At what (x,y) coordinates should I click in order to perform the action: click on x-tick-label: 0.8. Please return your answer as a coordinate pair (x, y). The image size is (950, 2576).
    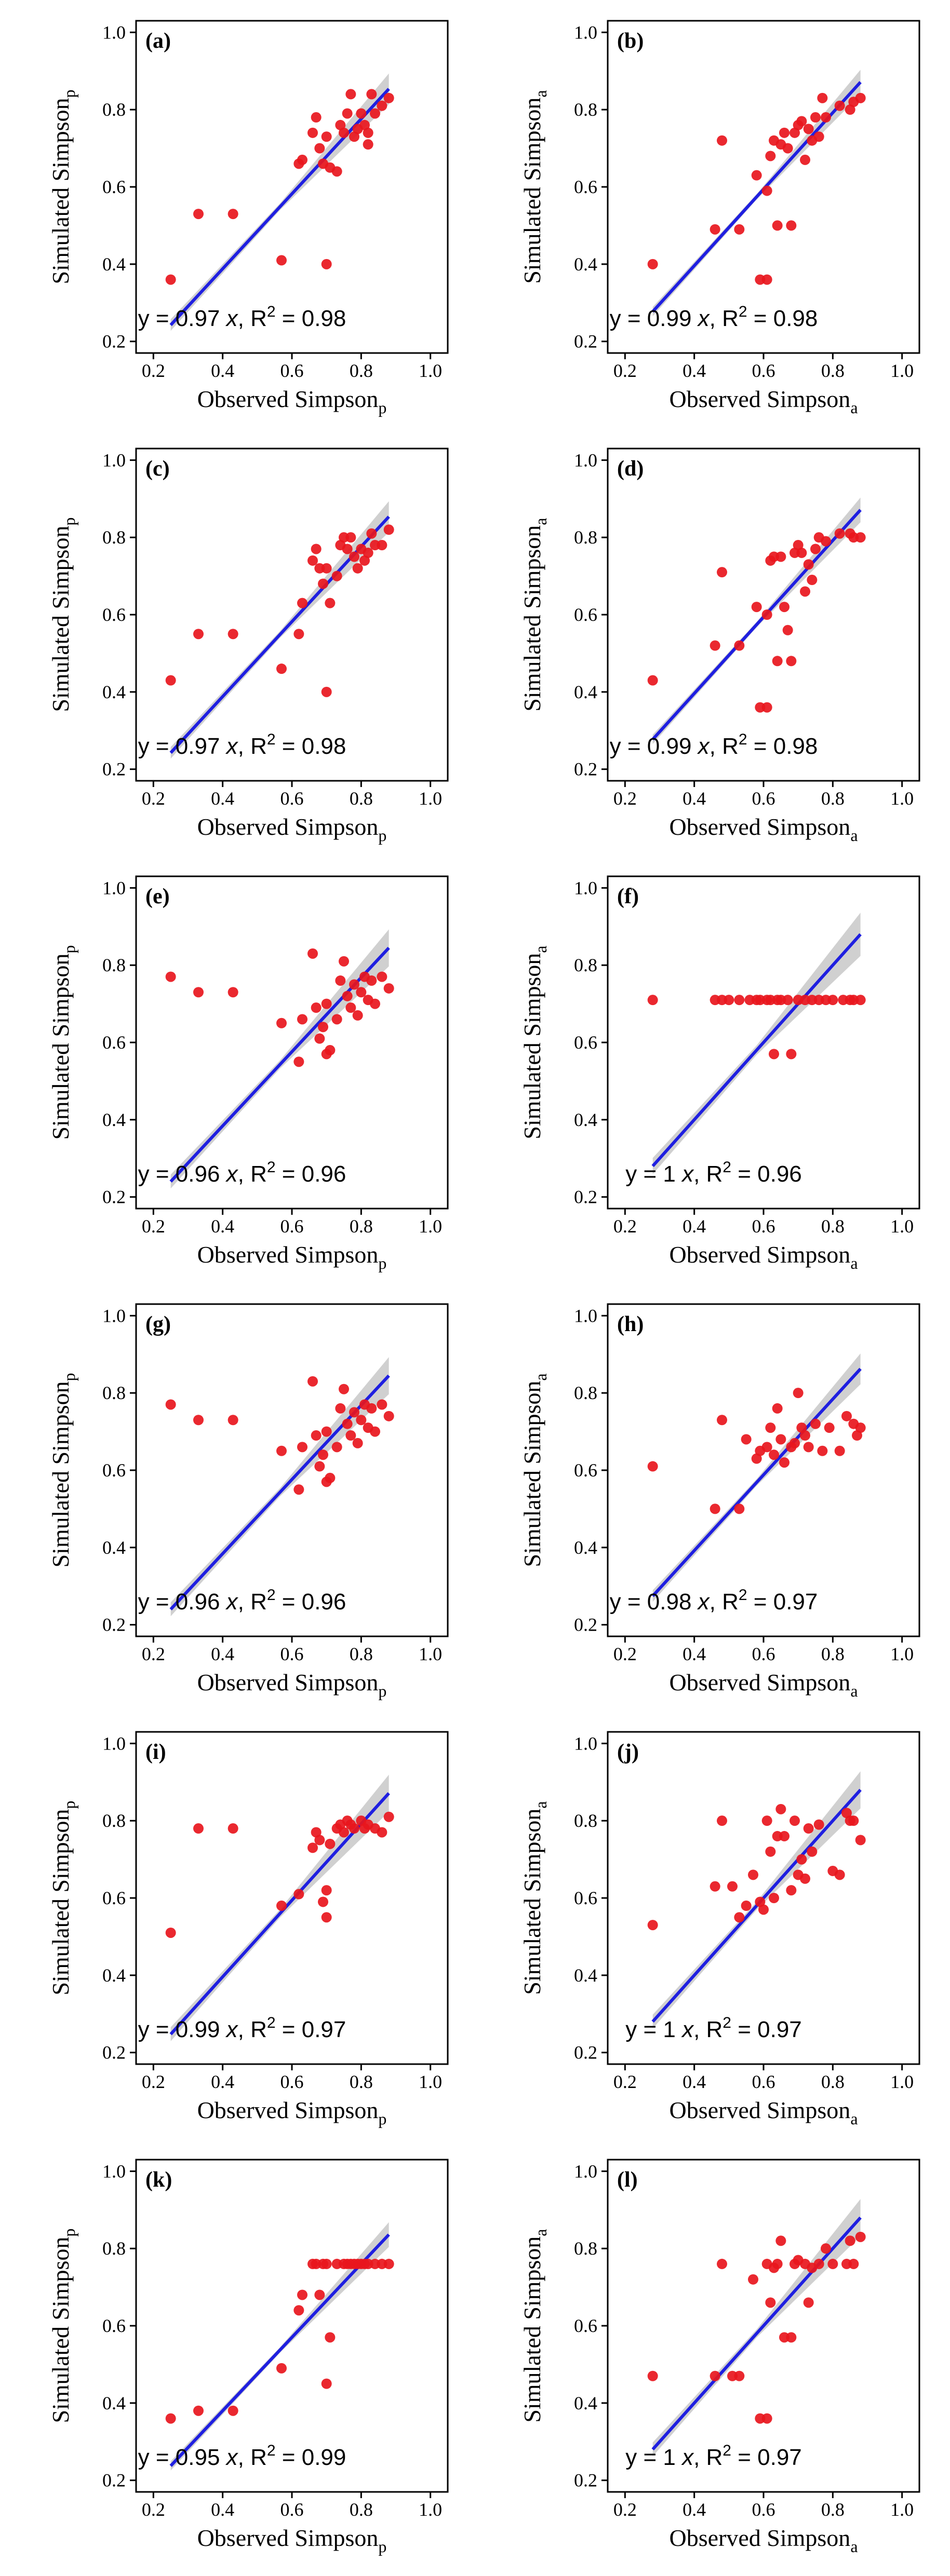
    Looking at the image, I should click on (833, 370).